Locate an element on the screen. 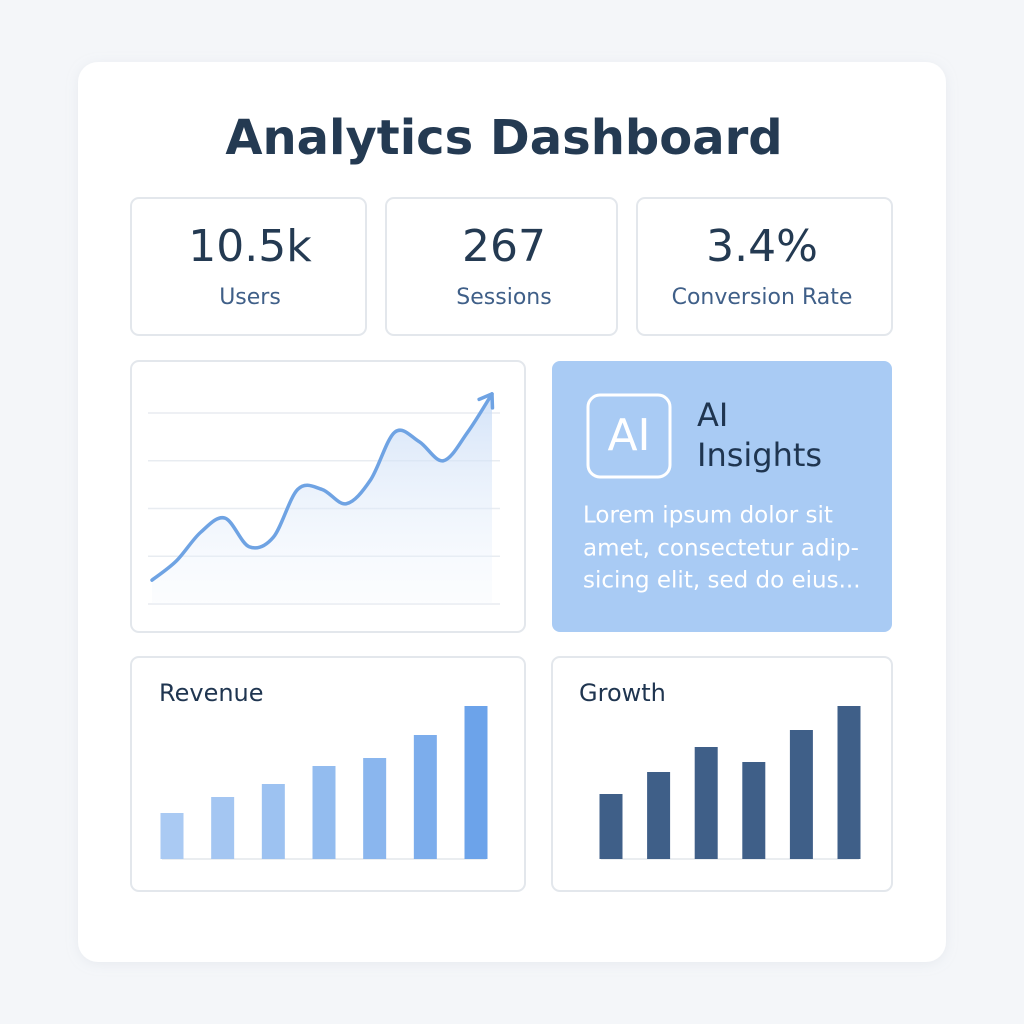  trend-chart is located at coordinates (324, 498).